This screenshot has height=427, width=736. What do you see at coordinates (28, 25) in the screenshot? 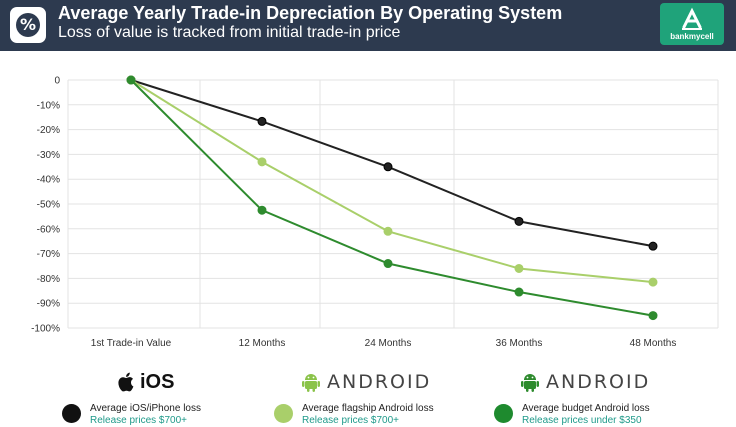
I see `percent-icon: %` at bounding box center [28, 25].